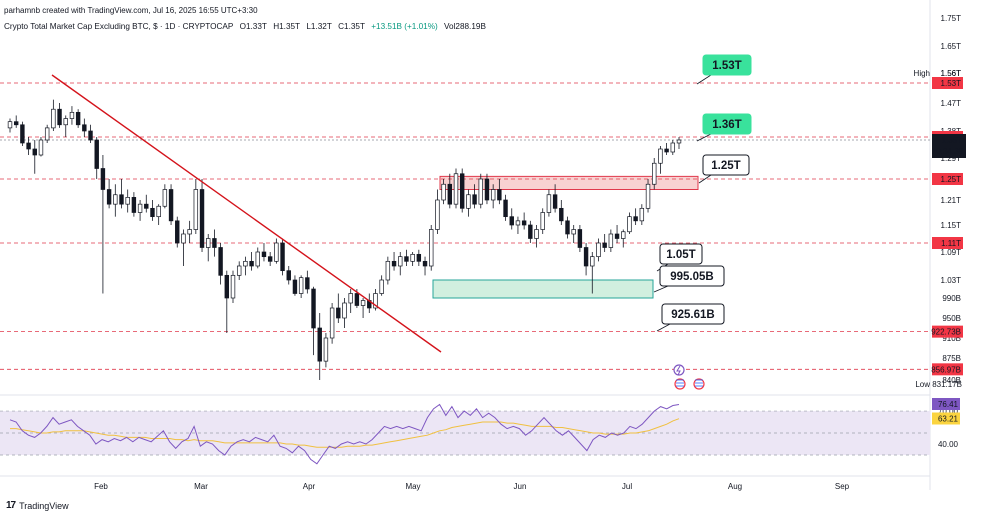  Describe the element at coordinates (946, 332) in the screenshot. I see `level-price-tag: 922.73B` at that location.